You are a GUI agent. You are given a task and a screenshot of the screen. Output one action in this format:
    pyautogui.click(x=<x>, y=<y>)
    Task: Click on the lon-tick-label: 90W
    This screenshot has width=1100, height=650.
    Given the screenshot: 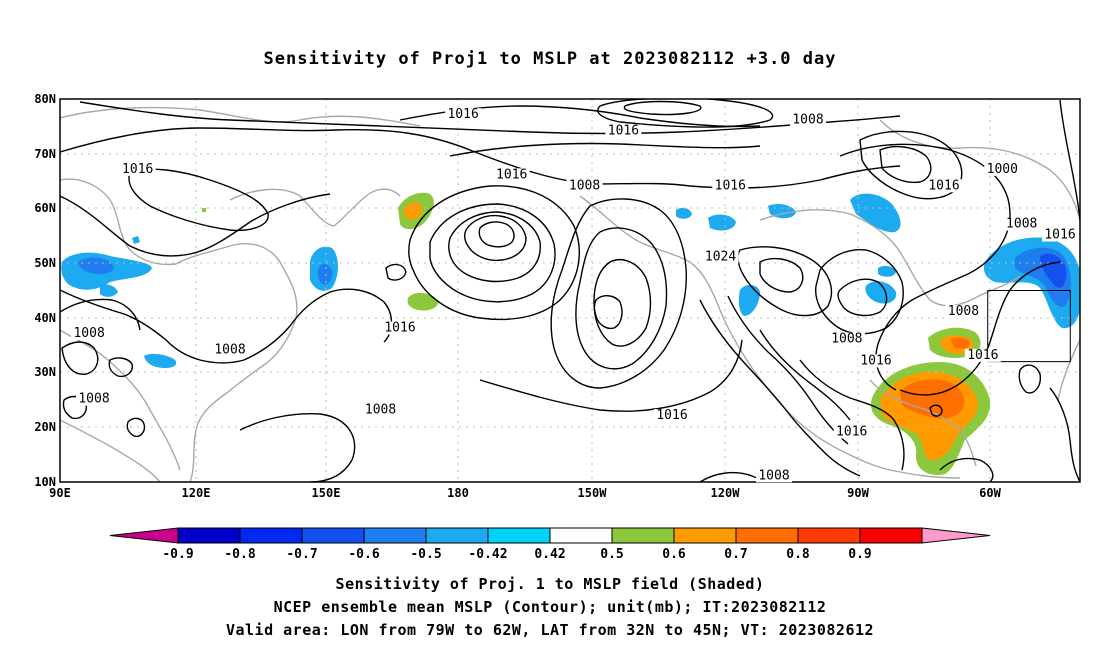 What is the action you would take?
    pyautogui.click(x=858, y=493)
    